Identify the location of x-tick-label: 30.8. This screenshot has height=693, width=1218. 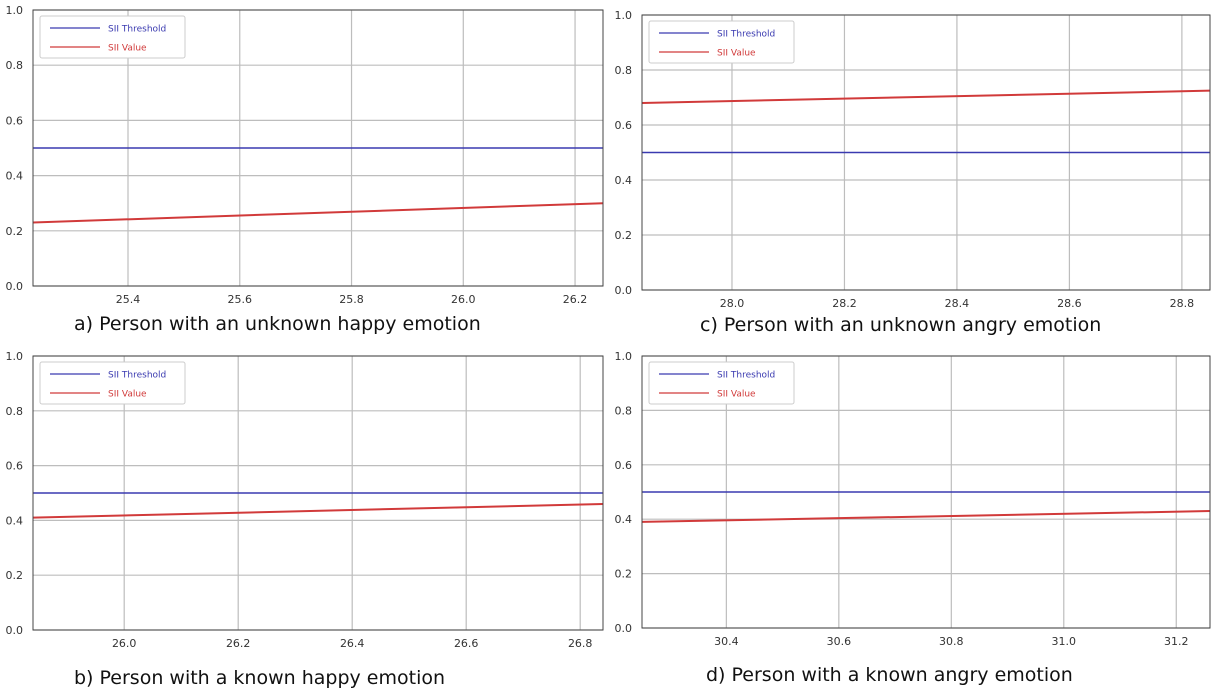
(951, 641).